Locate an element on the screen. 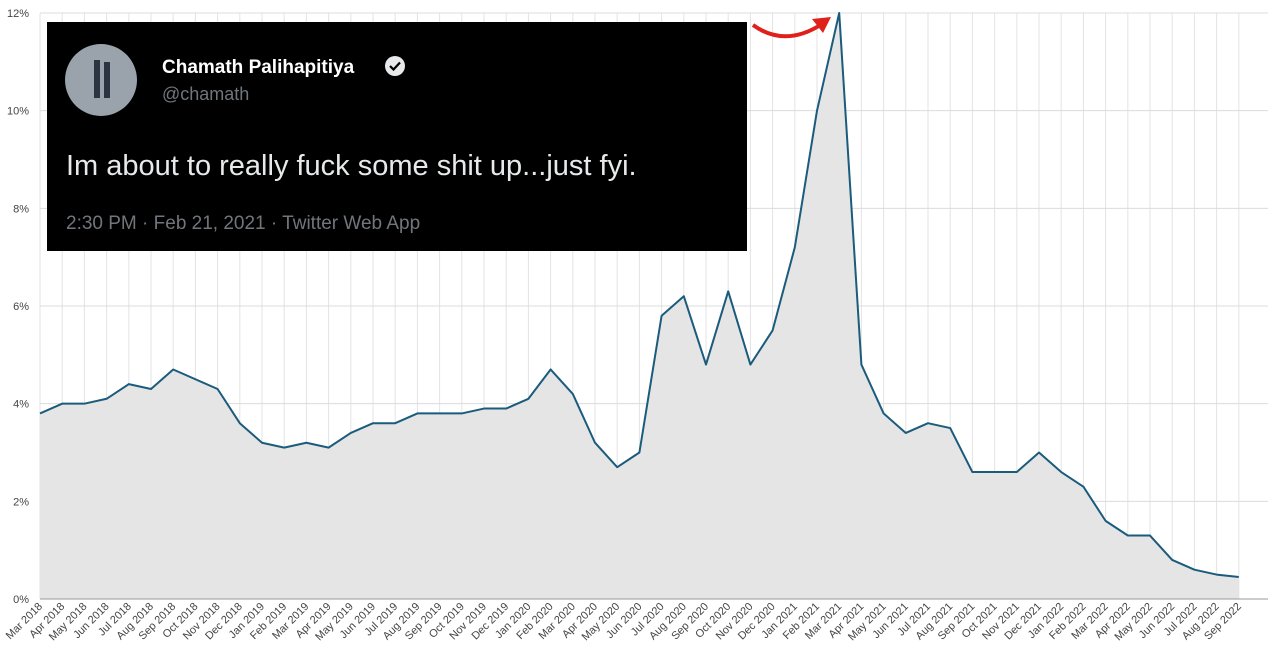 This screenshot has height=665, width=1275. y-tick-label: 12% is located at coordinates (18, 14).